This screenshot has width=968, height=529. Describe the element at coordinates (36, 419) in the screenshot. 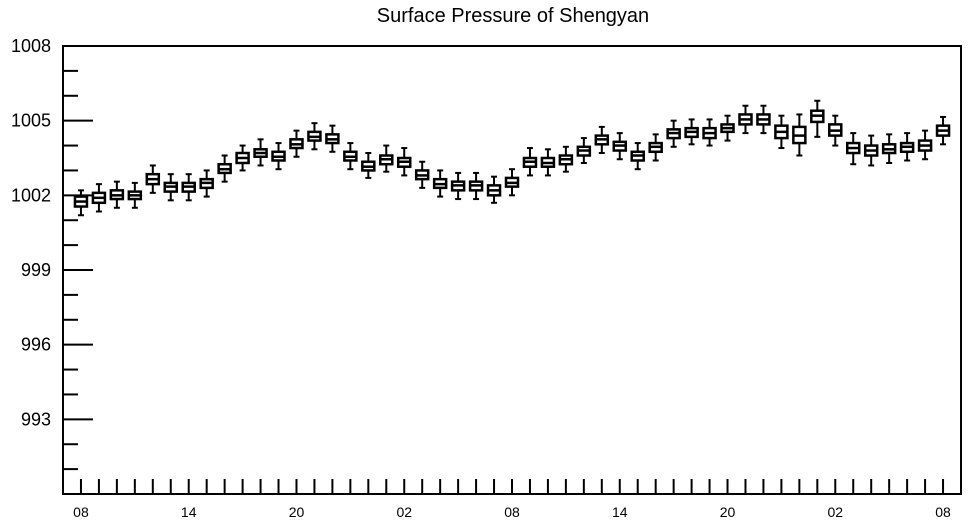

I see `y-tick-label: 993` at that location.